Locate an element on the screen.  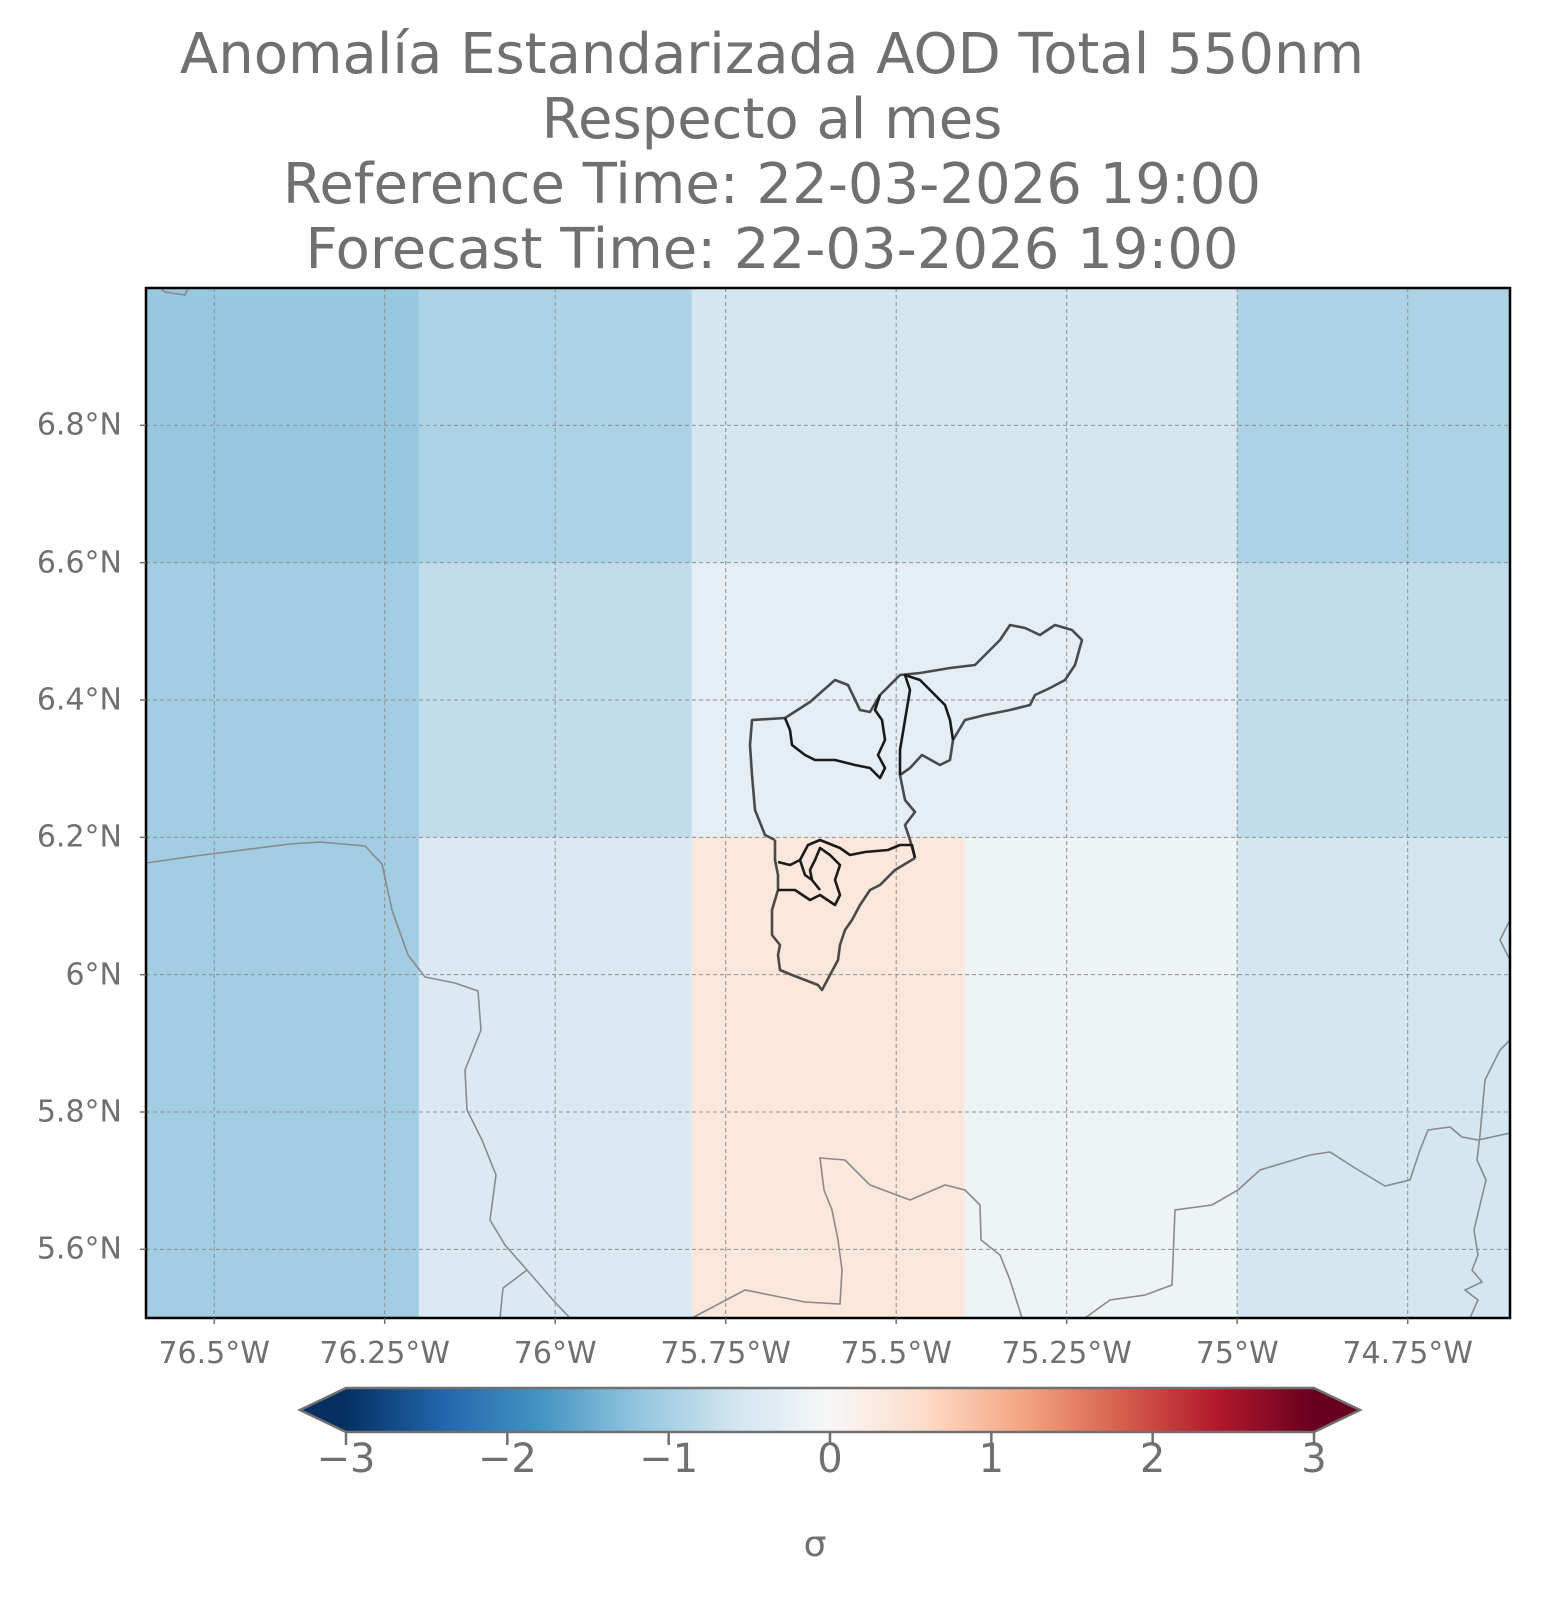
colorbar-tick-label: 0 is located at coordinates (830, 1459).